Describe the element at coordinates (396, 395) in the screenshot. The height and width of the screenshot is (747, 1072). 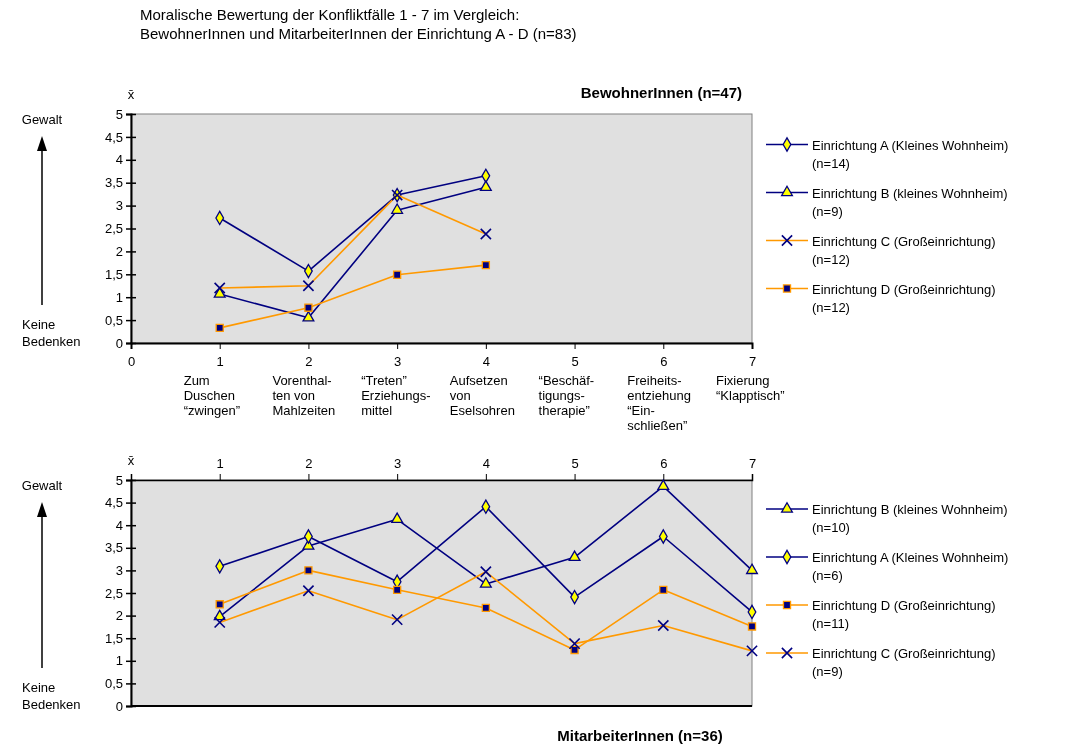
I see `text: “Treten” Erziehungs- mittel` at that location.